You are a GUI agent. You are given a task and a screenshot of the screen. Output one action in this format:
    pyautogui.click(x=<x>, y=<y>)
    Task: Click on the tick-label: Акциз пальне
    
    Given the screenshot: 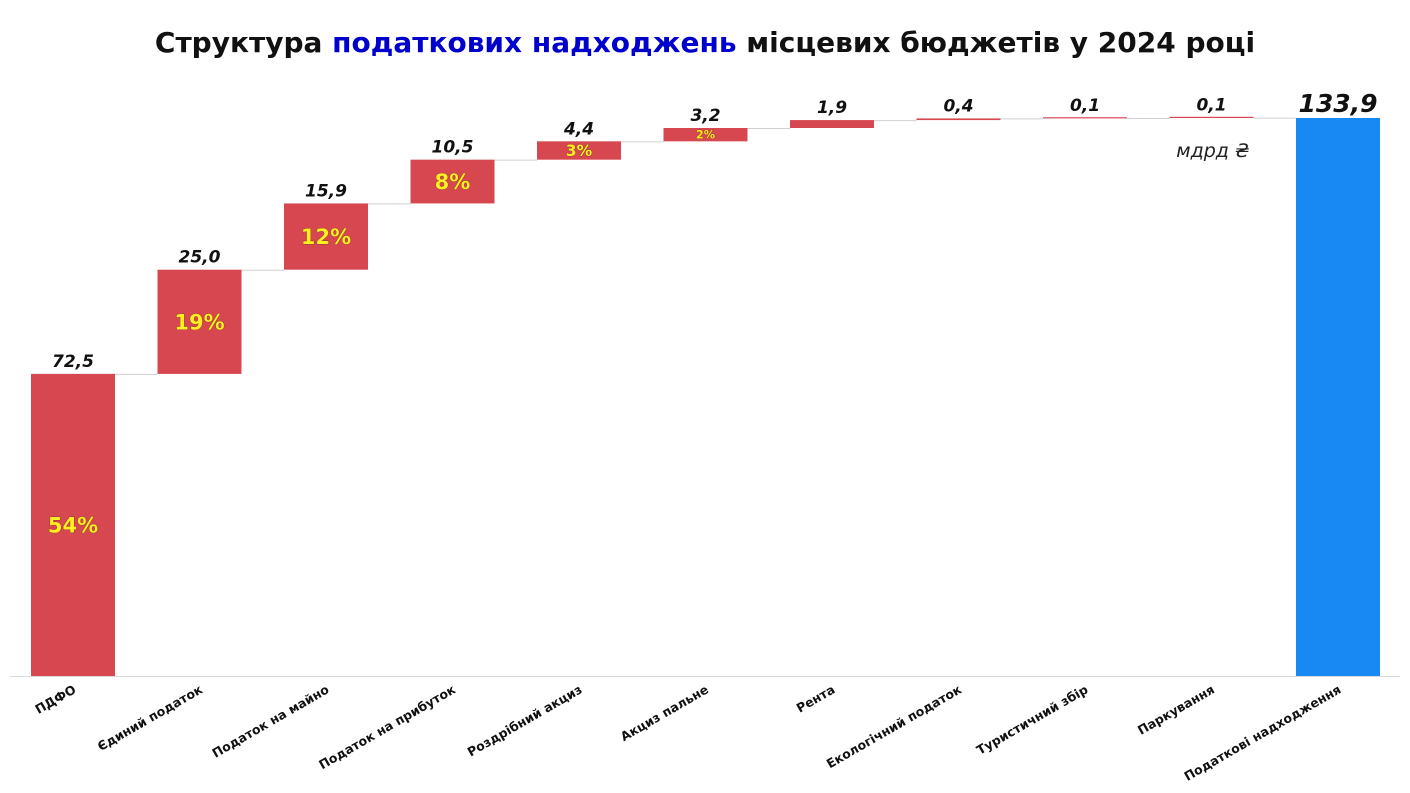 What is the action you would take?
    pyautogui.click(x=664, y=713)
    